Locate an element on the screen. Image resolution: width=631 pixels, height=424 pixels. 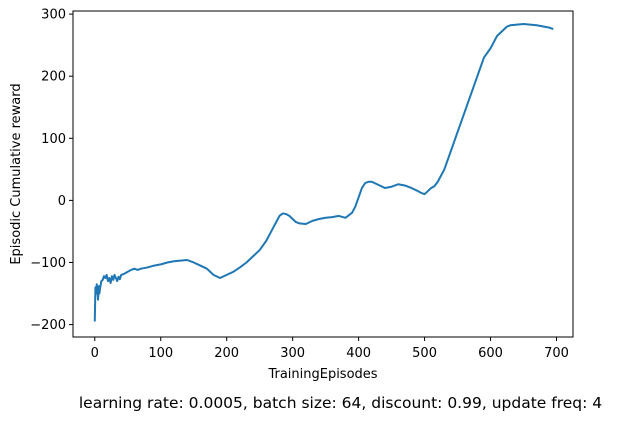
y-axis-ticks: −200 −100 0 100 200 300 is located at coordinates (51, 170).